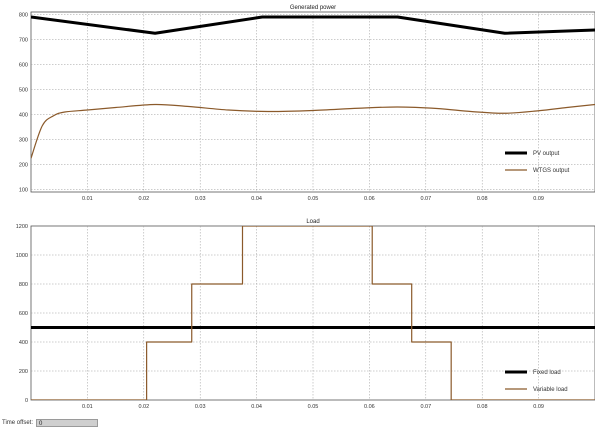  I want to click on series-line-wtgs-output, so click(313, 131).